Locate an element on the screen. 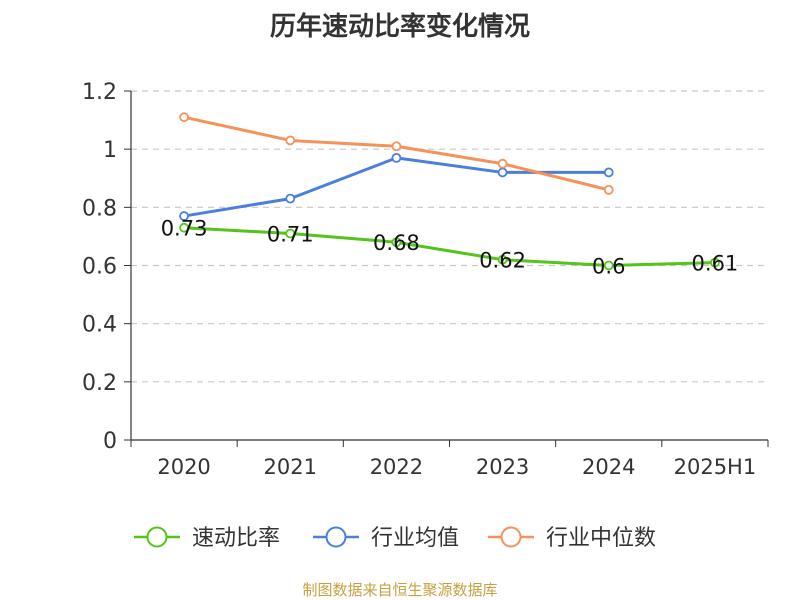 This screenshot has width=800, height=600. x-tick-label: 2022 is located at coordinates (396, 467).